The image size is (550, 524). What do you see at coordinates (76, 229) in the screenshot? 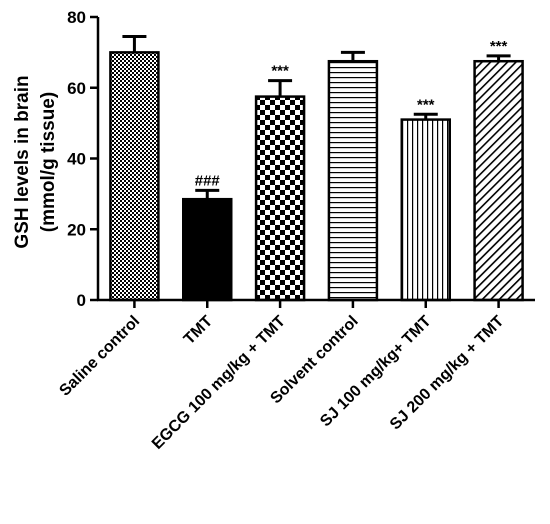
I see `y-tick-label: 20` at bounding box center [76, 229].